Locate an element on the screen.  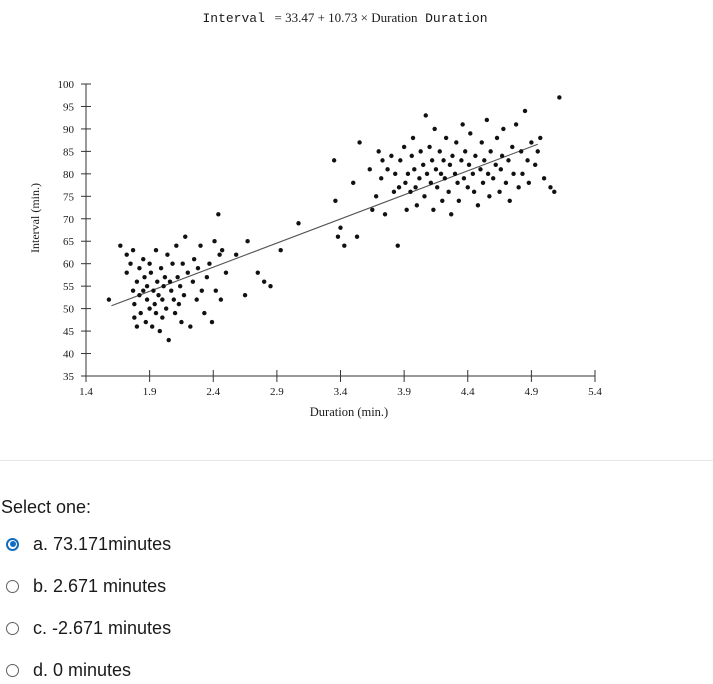
option-d: d. 0 minutes is located at coordinates (68, 670).